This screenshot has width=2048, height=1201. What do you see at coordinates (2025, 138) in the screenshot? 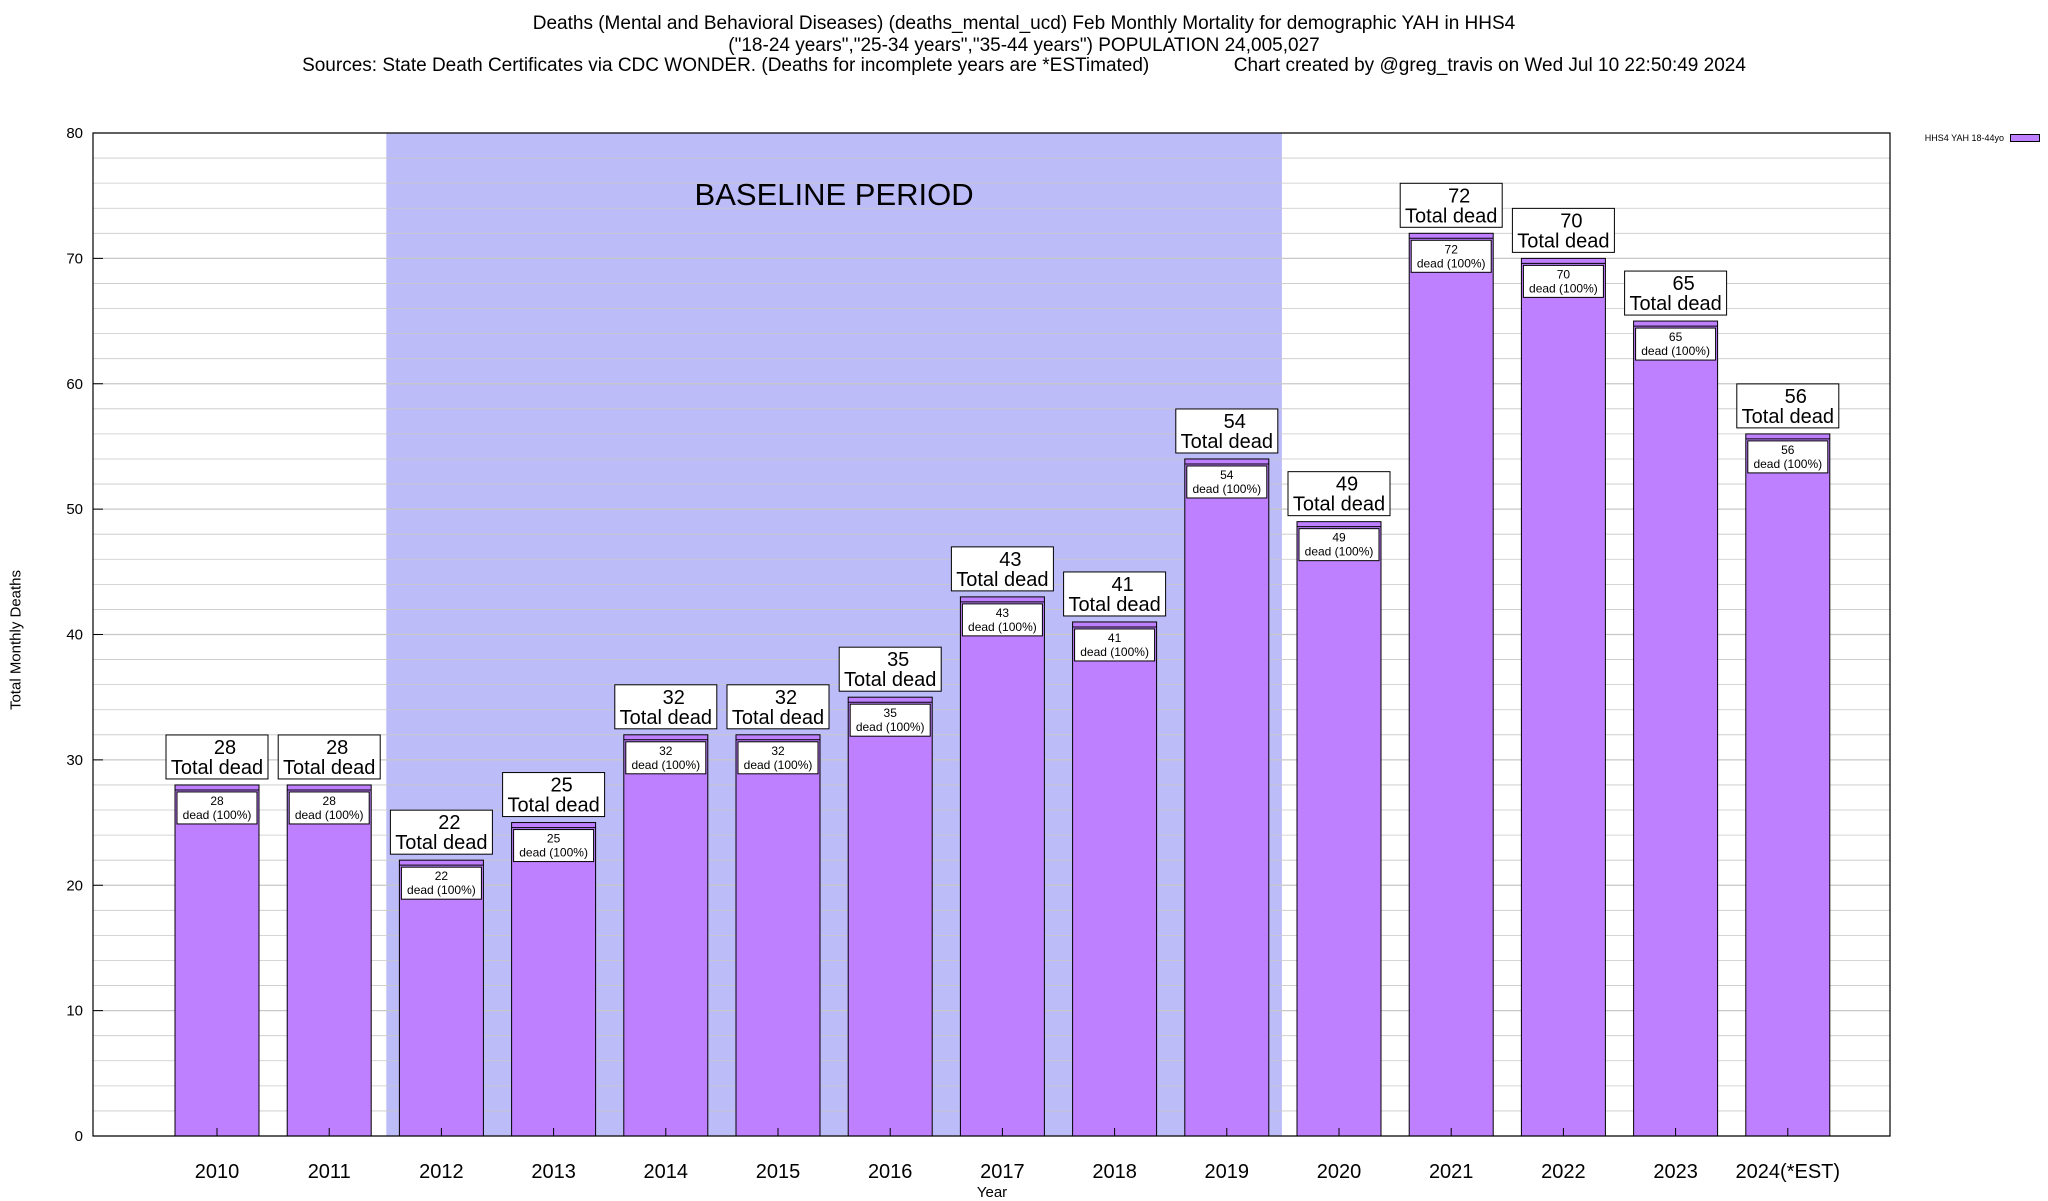
I see `legend-swatch` at bounding box center [2025, 138].